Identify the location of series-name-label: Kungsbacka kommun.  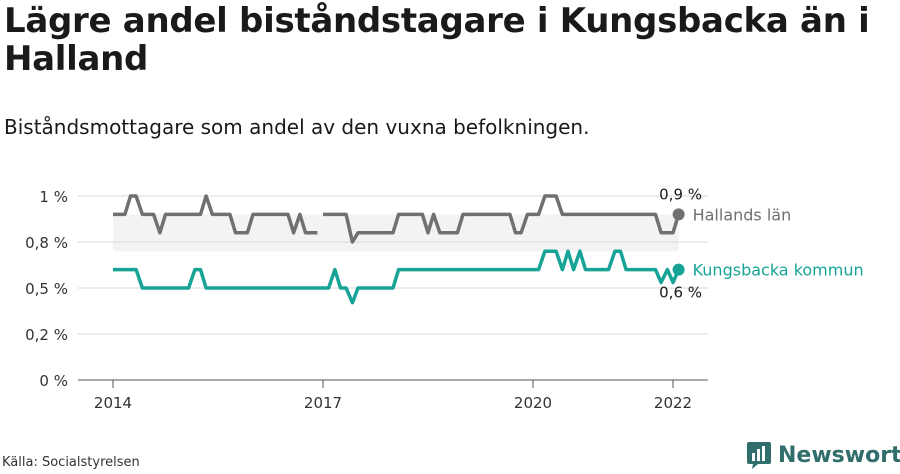
(778, 270).